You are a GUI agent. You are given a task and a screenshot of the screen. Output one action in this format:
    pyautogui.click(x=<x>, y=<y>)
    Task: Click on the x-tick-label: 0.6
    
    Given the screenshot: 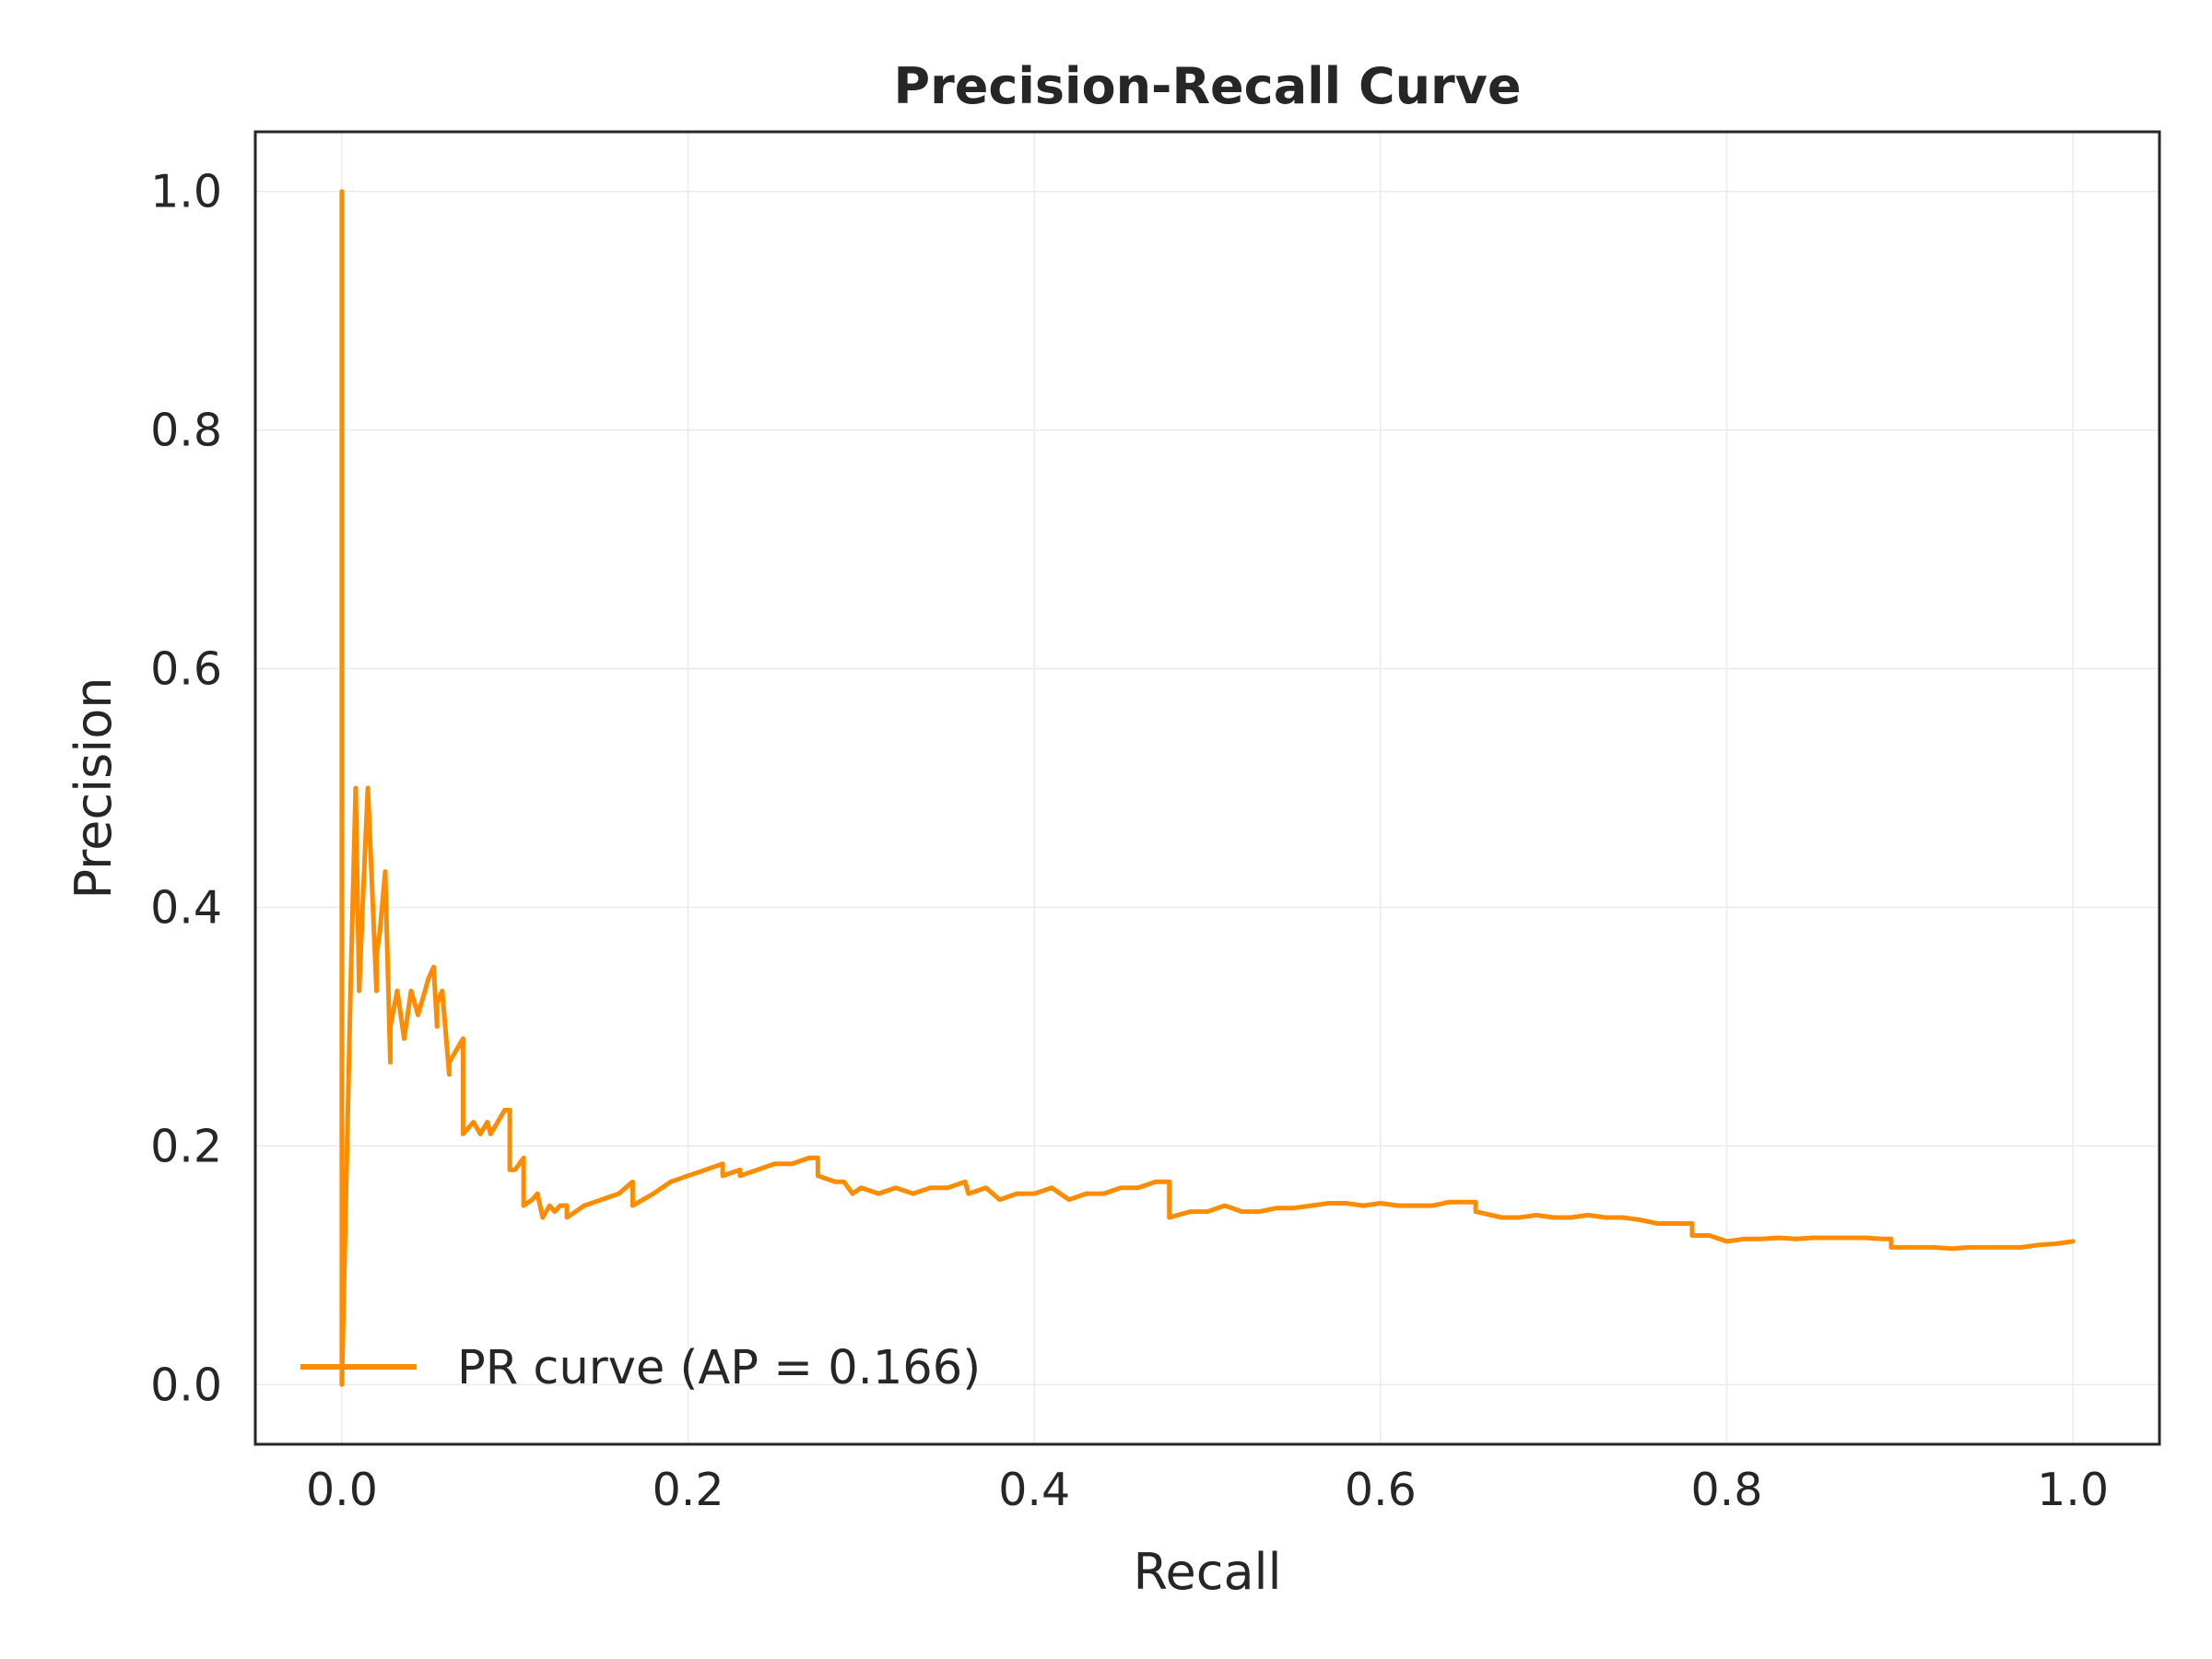 What is the action you would take?
    pyautogui.click(x=1381, y=1490)
    